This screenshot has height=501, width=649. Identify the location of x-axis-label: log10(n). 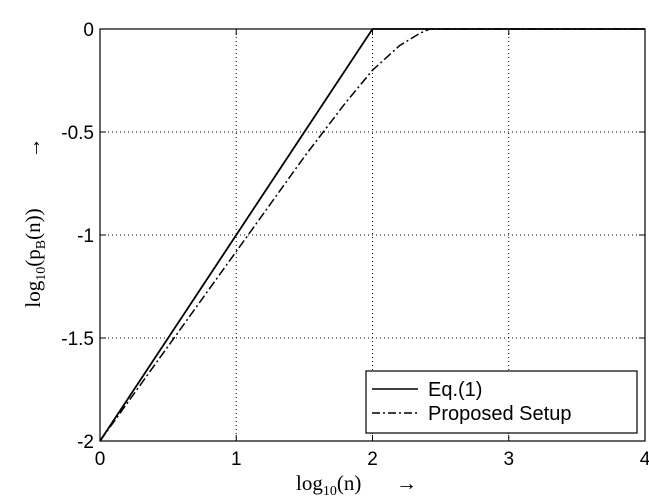
(328, 485).